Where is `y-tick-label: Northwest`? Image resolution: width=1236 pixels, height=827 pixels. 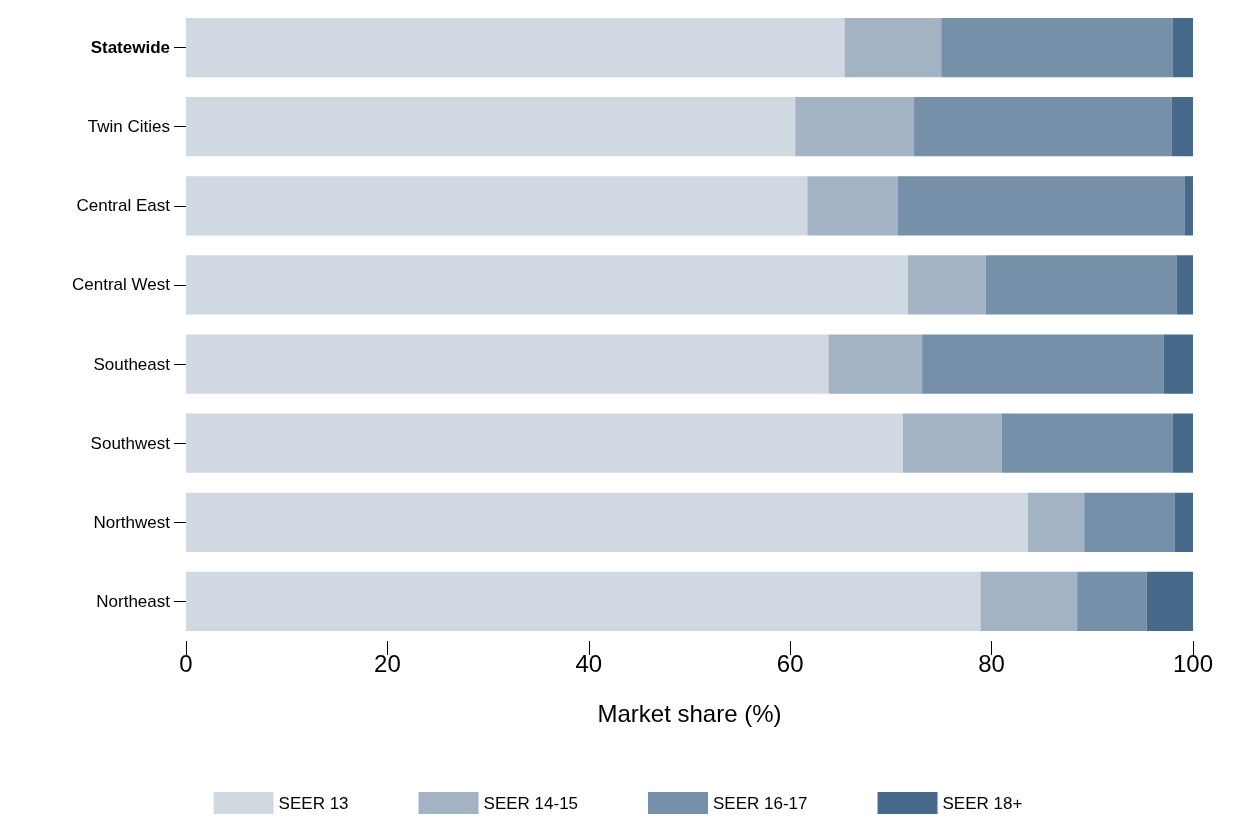
y-tick-label: Northwest is located at coordinates (132, 522).